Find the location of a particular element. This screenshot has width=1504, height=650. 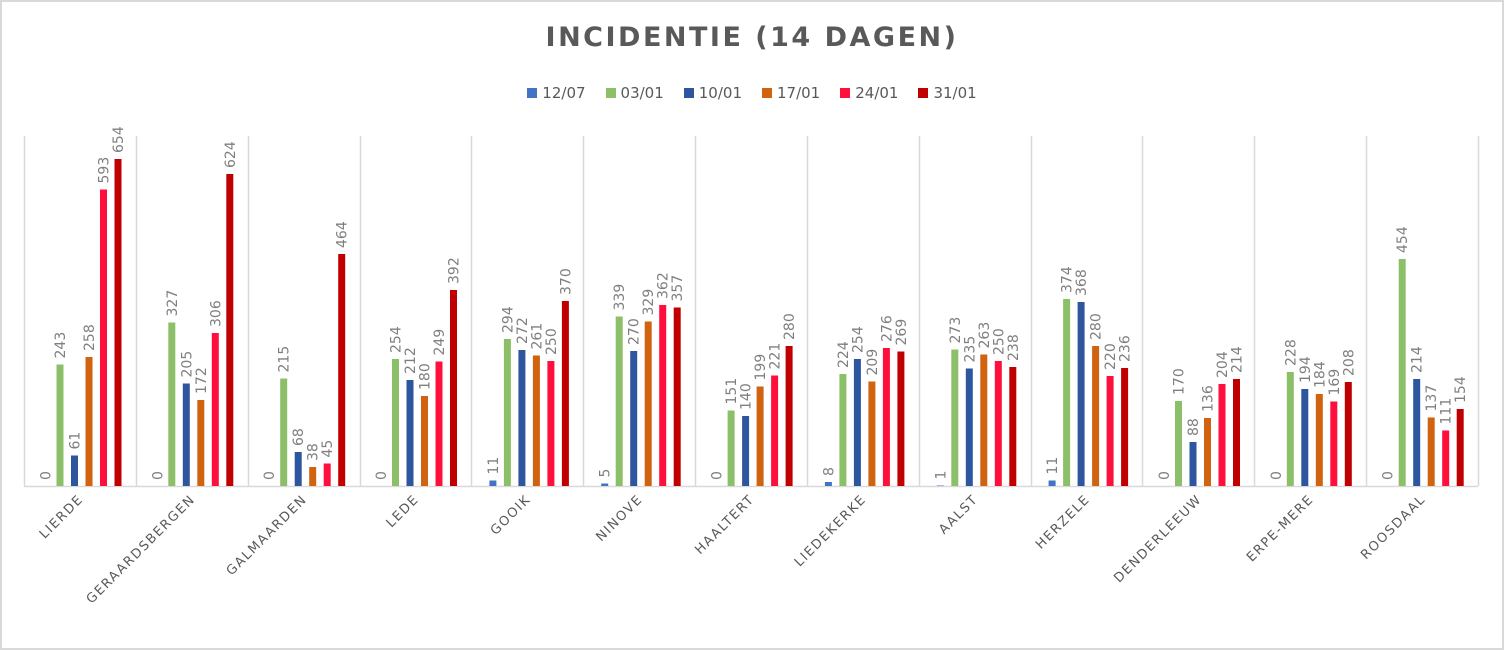

data-label: 172 is located at coordinates (202, 380).